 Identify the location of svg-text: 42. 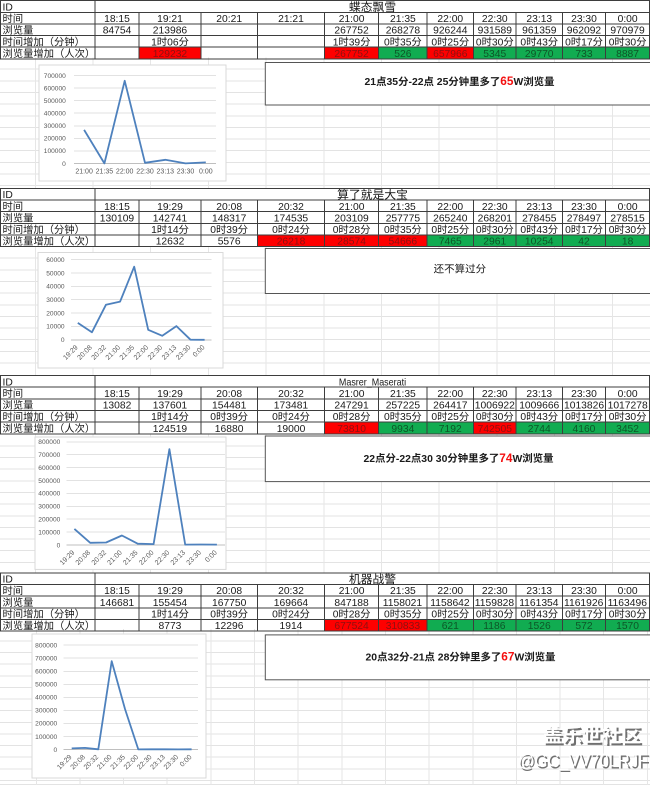
(584, 242).